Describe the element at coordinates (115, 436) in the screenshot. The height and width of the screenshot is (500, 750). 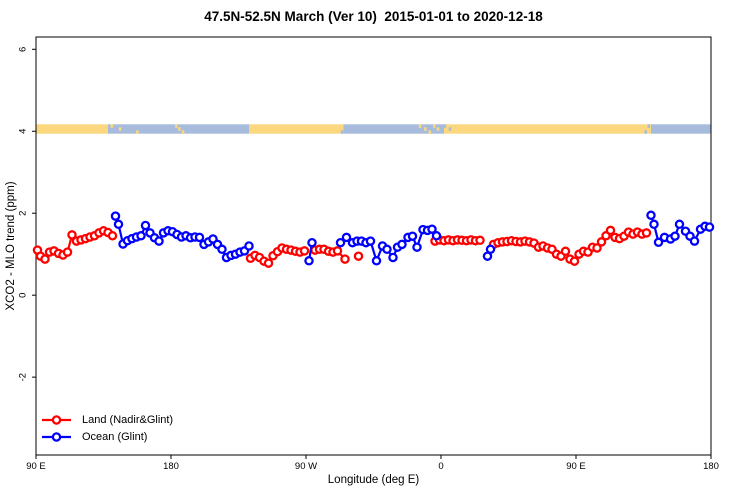
I see `legend-label-ocean: Ocean (Glint)` at that location.